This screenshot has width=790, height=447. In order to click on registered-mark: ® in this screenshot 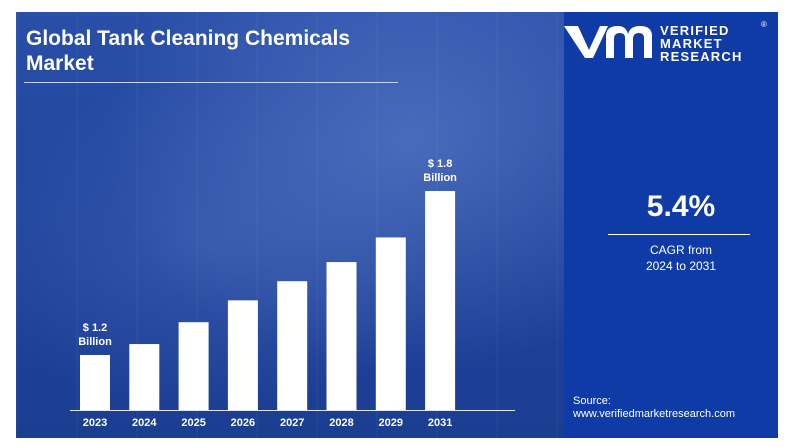, I will do `click(764, 24)`.